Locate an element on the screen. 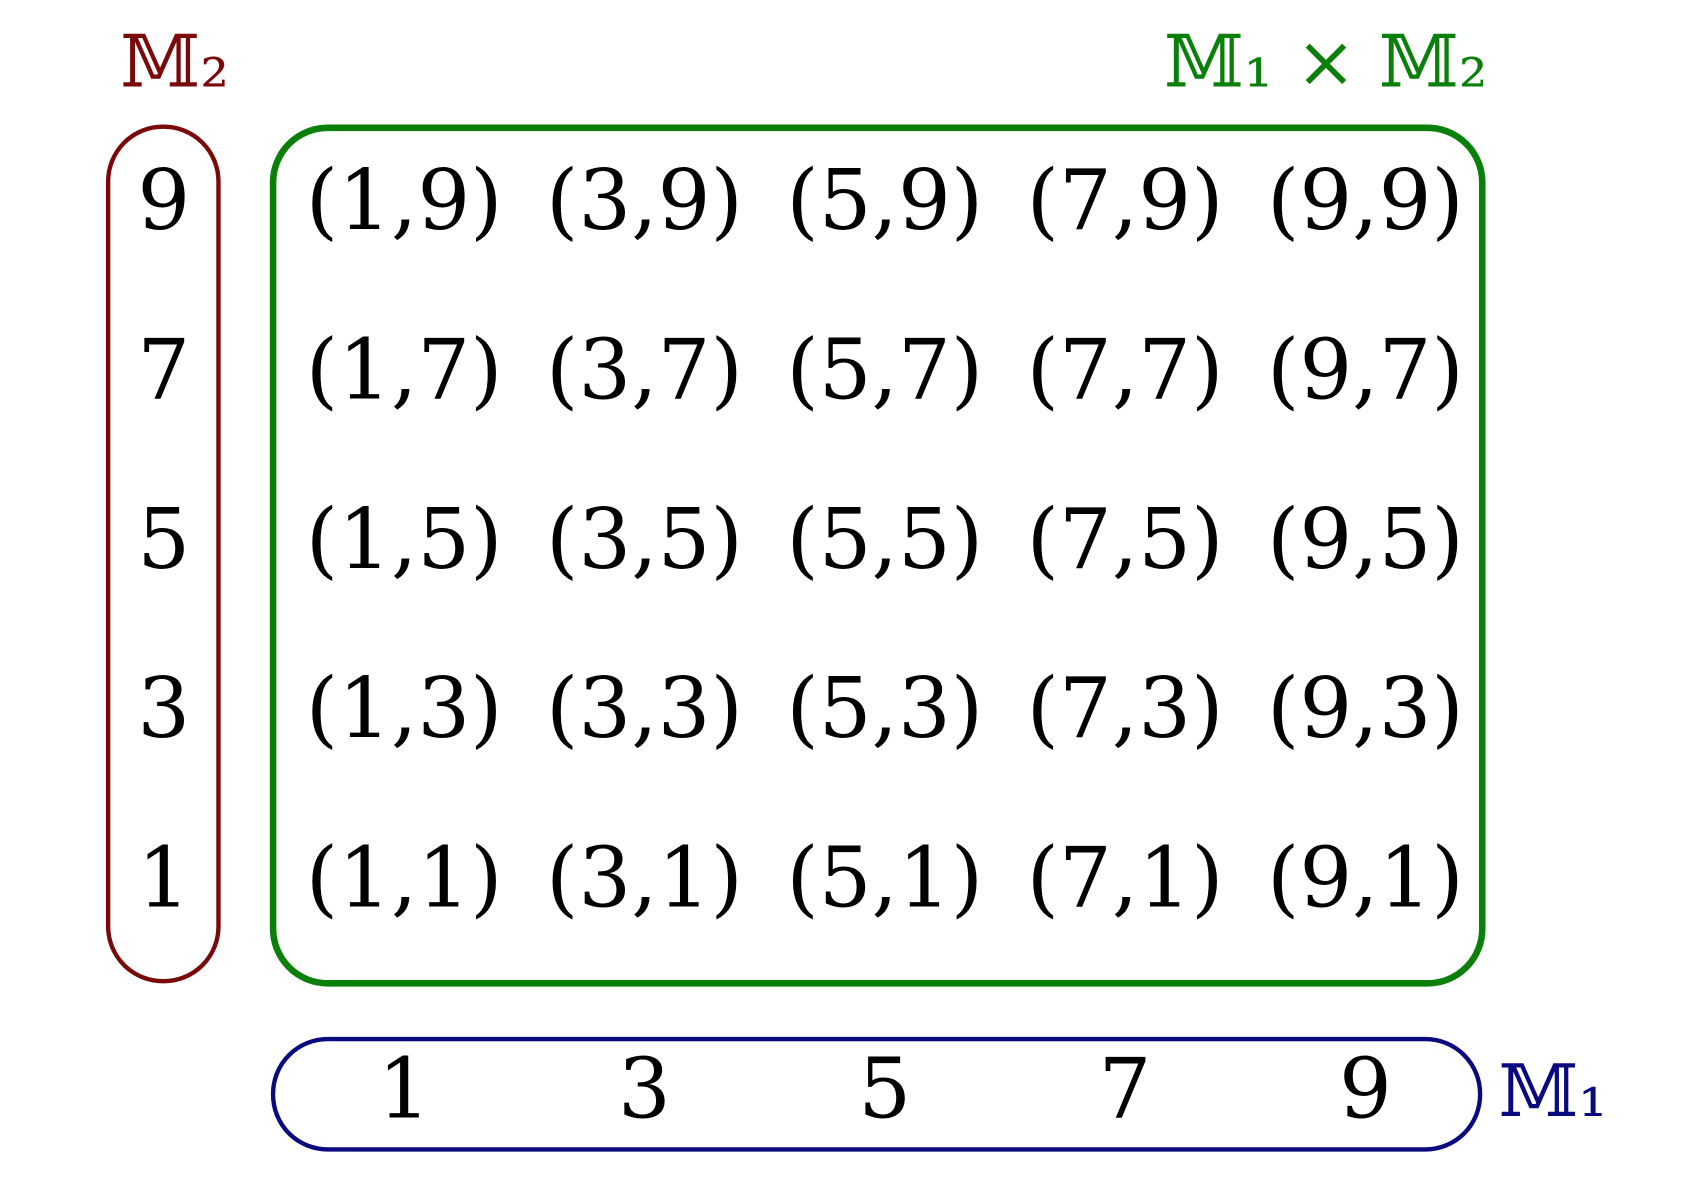  product-pair: (3,9) is located at coordinates (644, 200).